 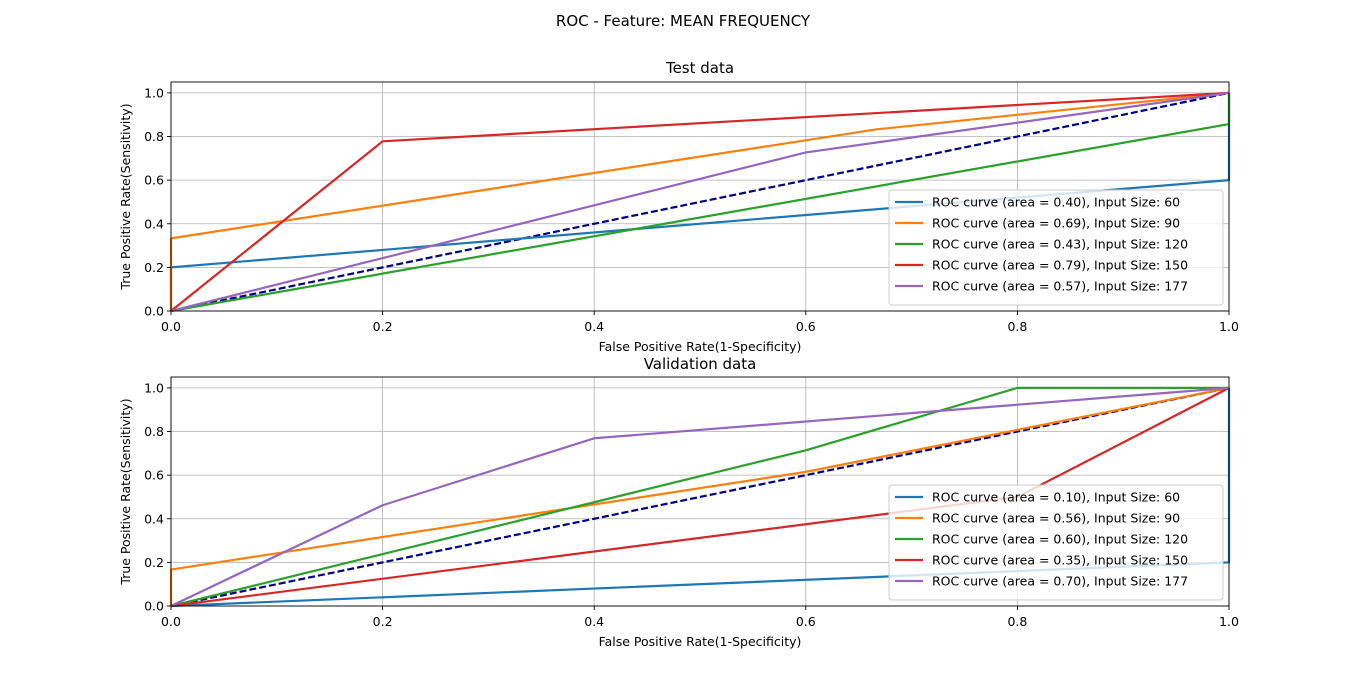 What do you see at coordinates (1060, 560) in the screenshot?
I see `legend-label-3: ROC curve (area = 0.35), Input Size: 150` at bounding box center [1060, 560].